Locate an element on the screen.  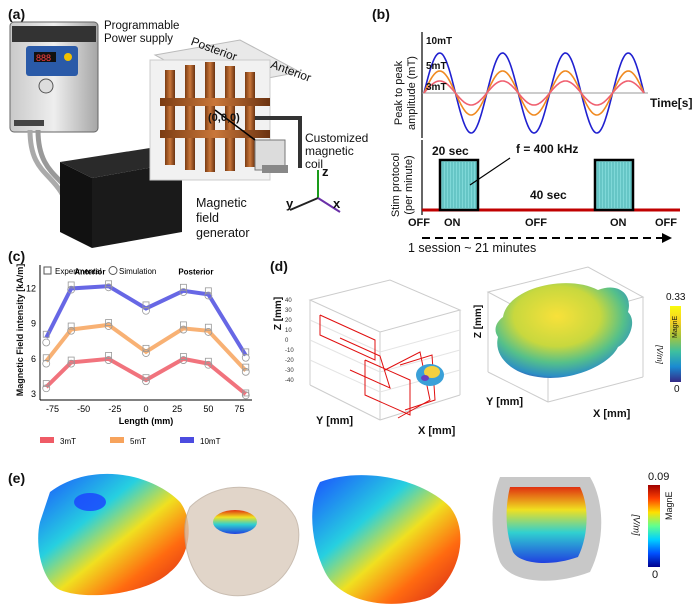
legend-label-5mT: 5mT is located at coordinates (138, 441).